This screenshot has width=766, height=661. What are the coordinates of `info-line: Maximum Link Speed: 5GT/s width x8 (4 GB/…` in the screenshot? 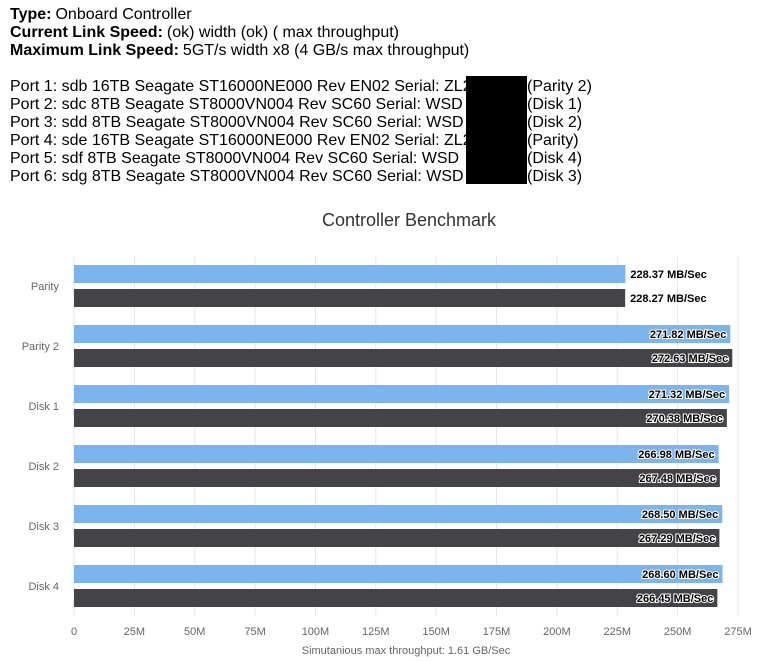 It's located at (239, 50).